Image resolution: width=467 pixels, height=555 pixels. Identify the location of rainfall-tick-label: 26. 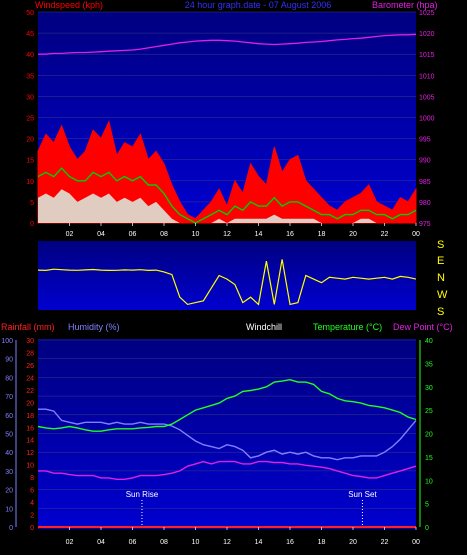
(30, 366).